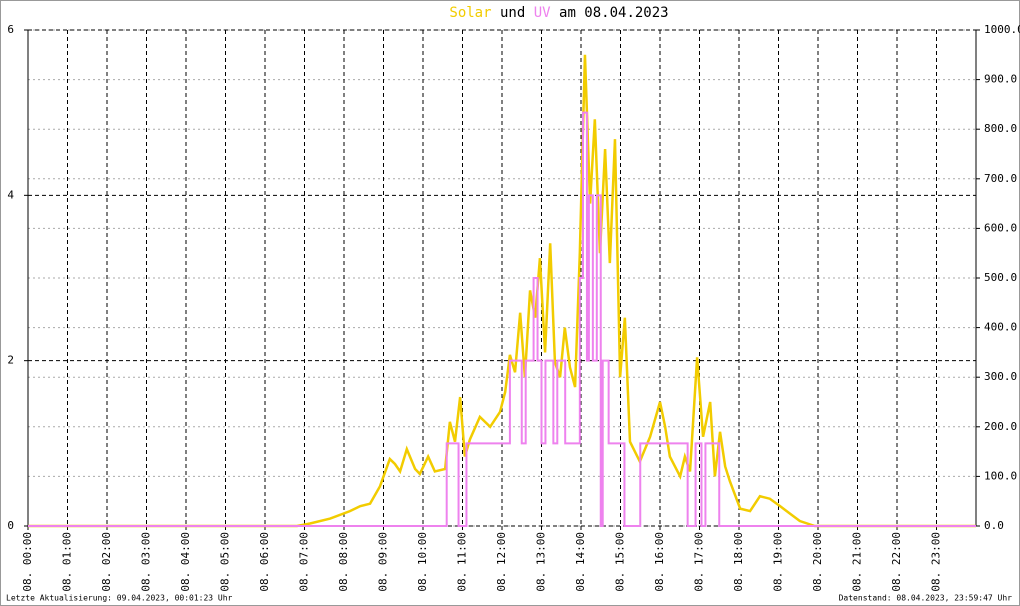  What do you see at coordinates (1000, 376) in the screenshot?
I see `y2-tick-label: 300.0` at bounding box center [1000, 376].